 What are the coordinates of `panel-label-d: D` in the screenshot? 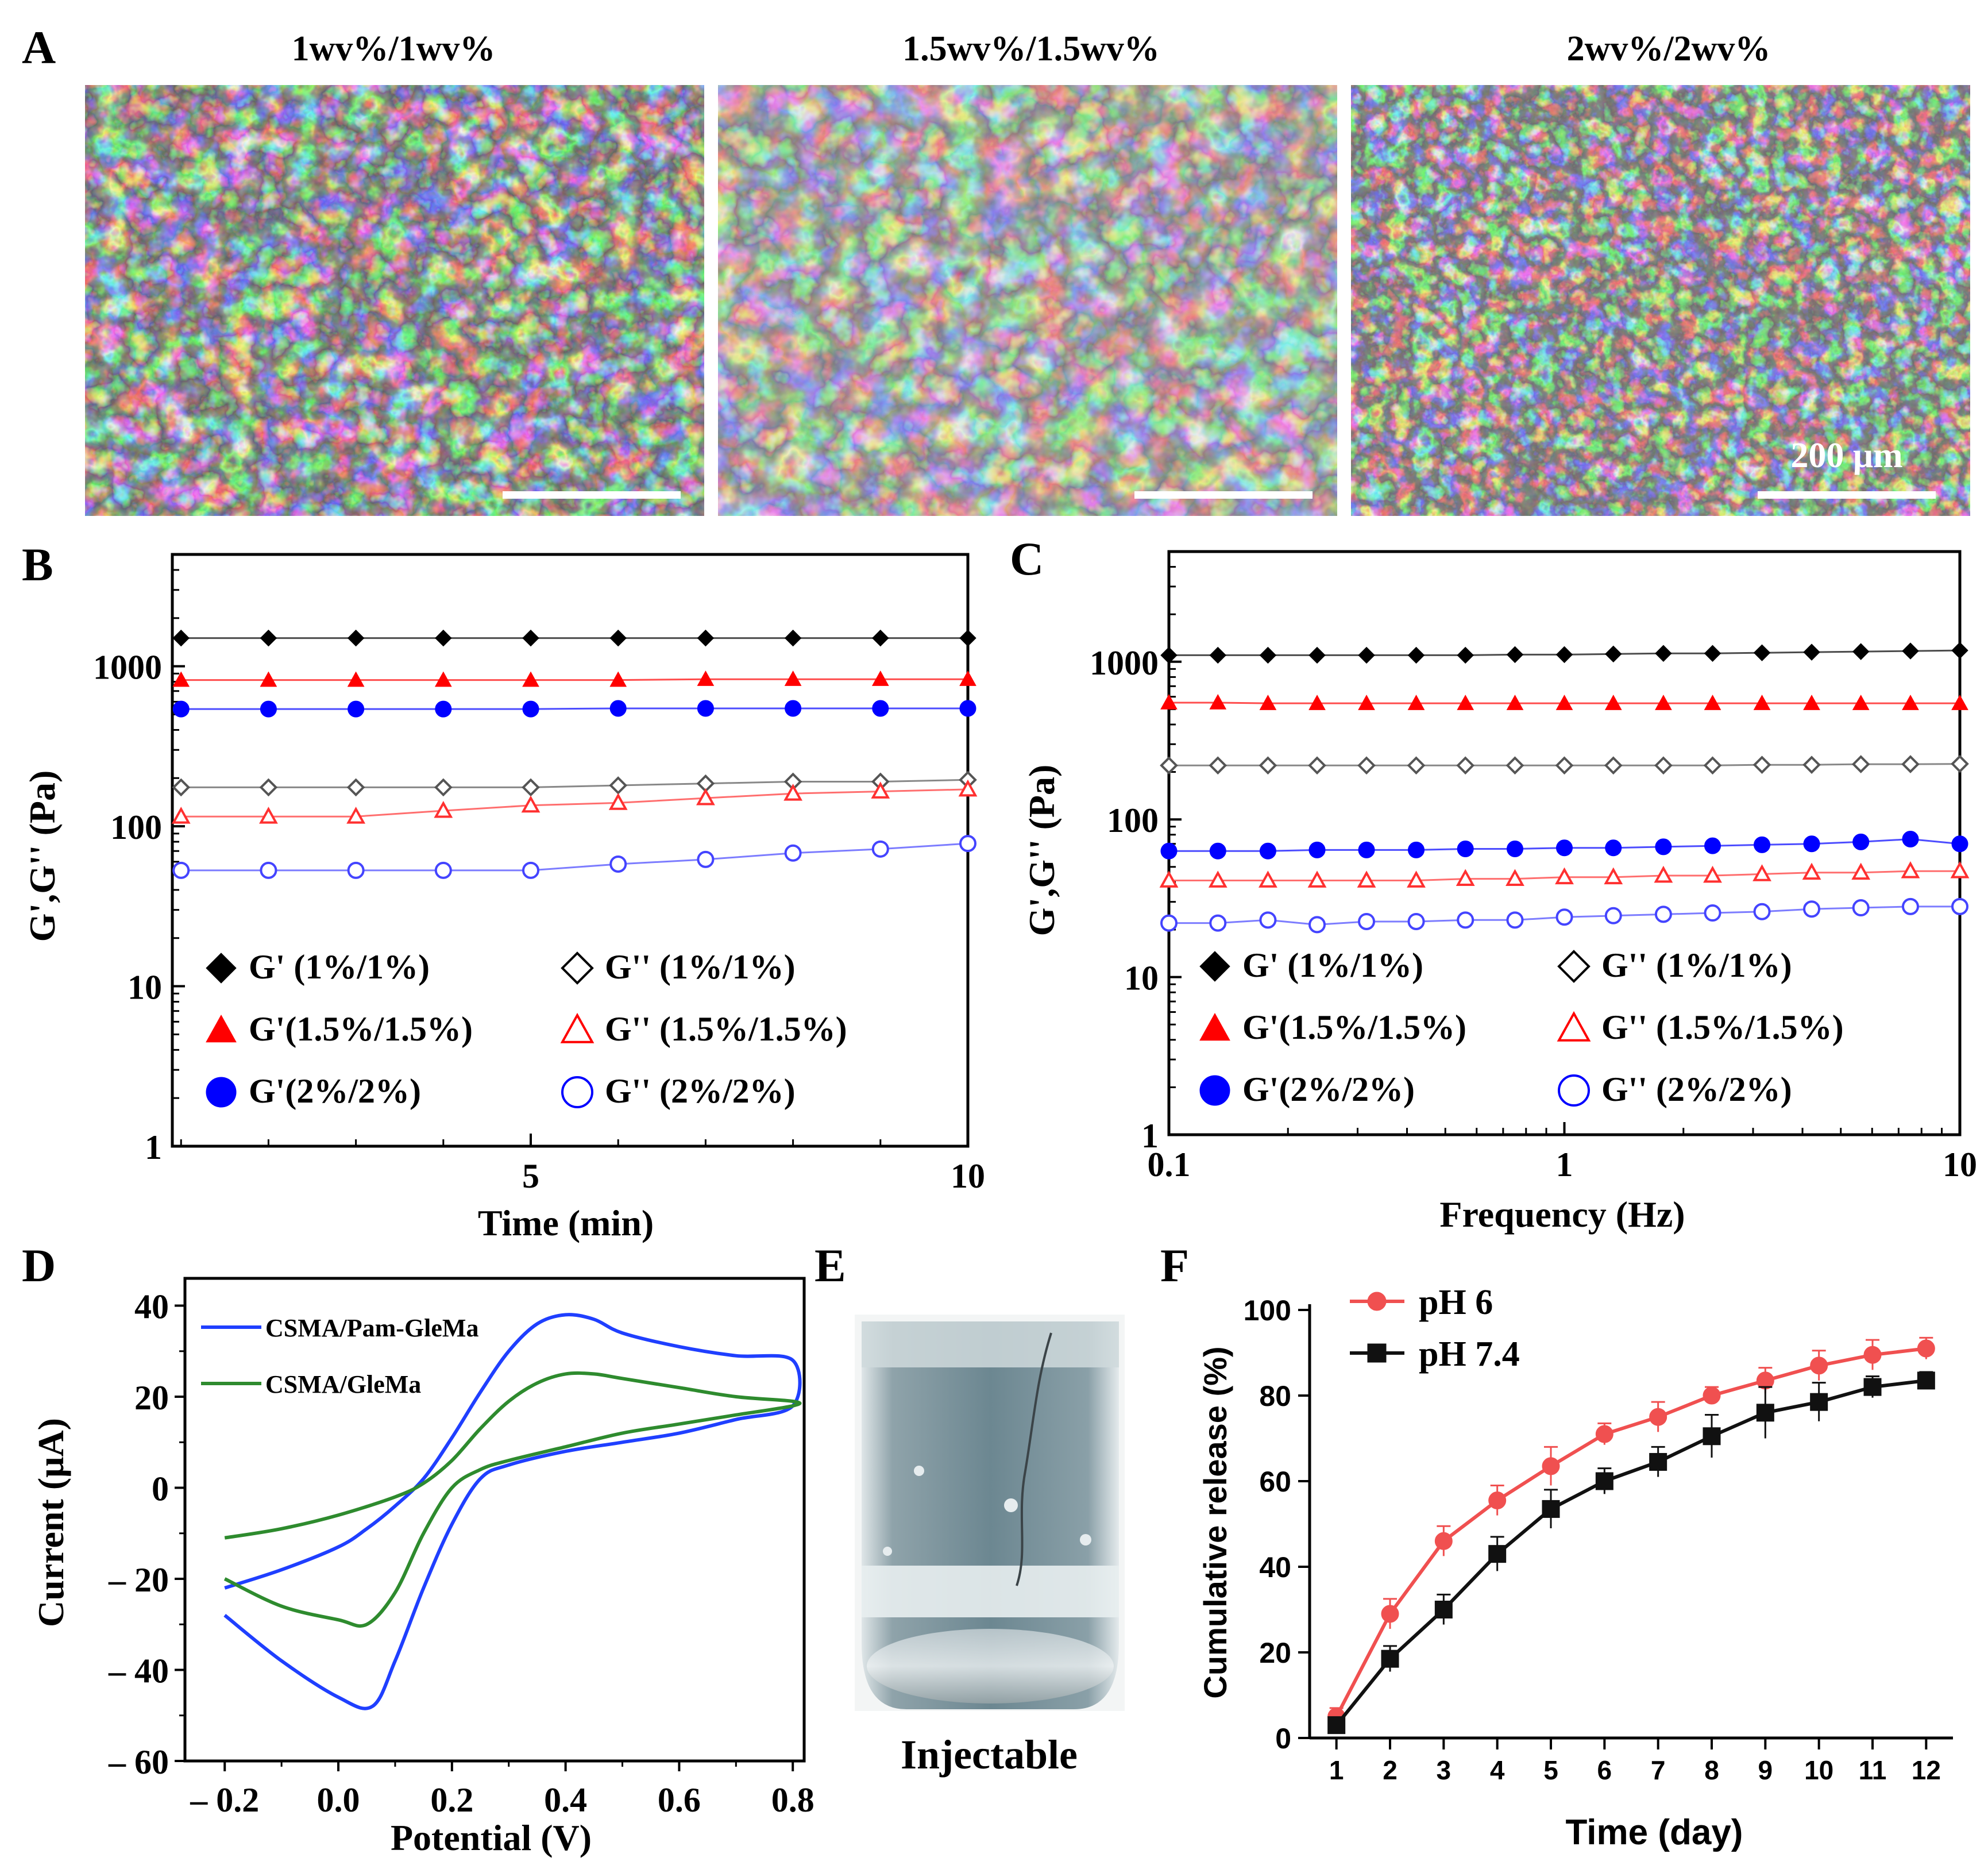 It's located at (39, 1265).